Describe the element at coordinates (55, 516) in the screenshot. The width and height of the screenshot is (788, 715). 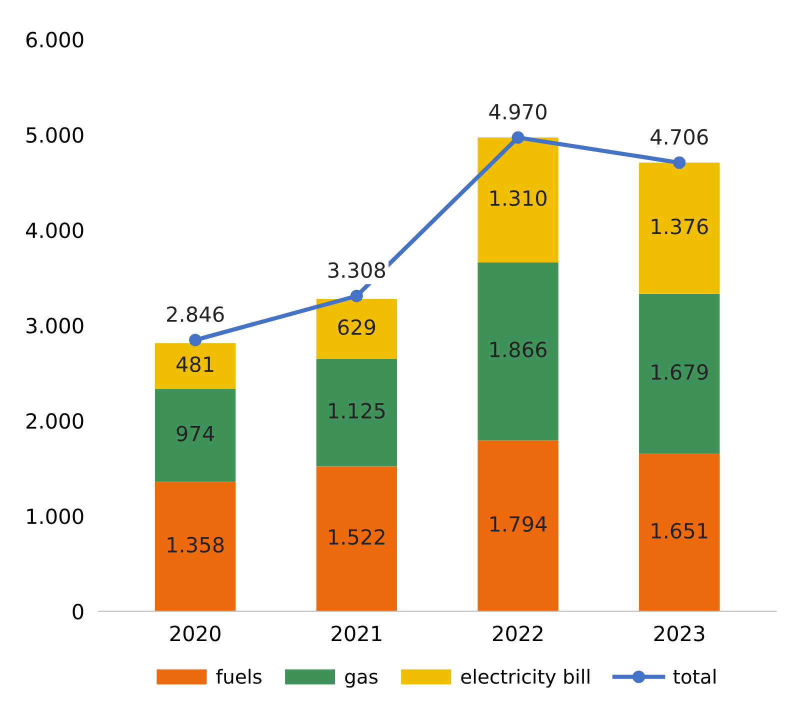
I see `y-tick-label: 1.000` at that location.